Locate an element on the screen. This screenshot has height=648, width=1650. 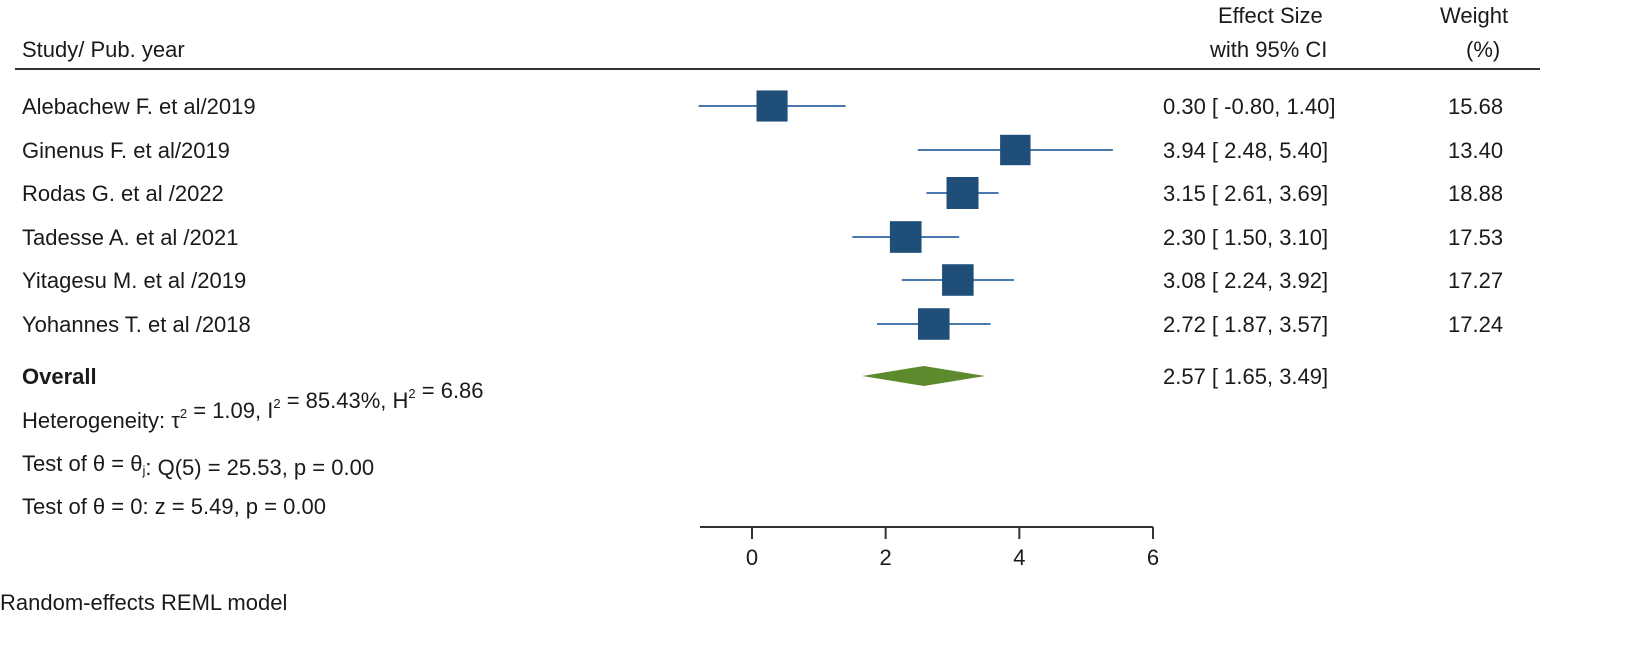
study-name: Yohannes T. et al /2018 is located at coordinates (136, 324).